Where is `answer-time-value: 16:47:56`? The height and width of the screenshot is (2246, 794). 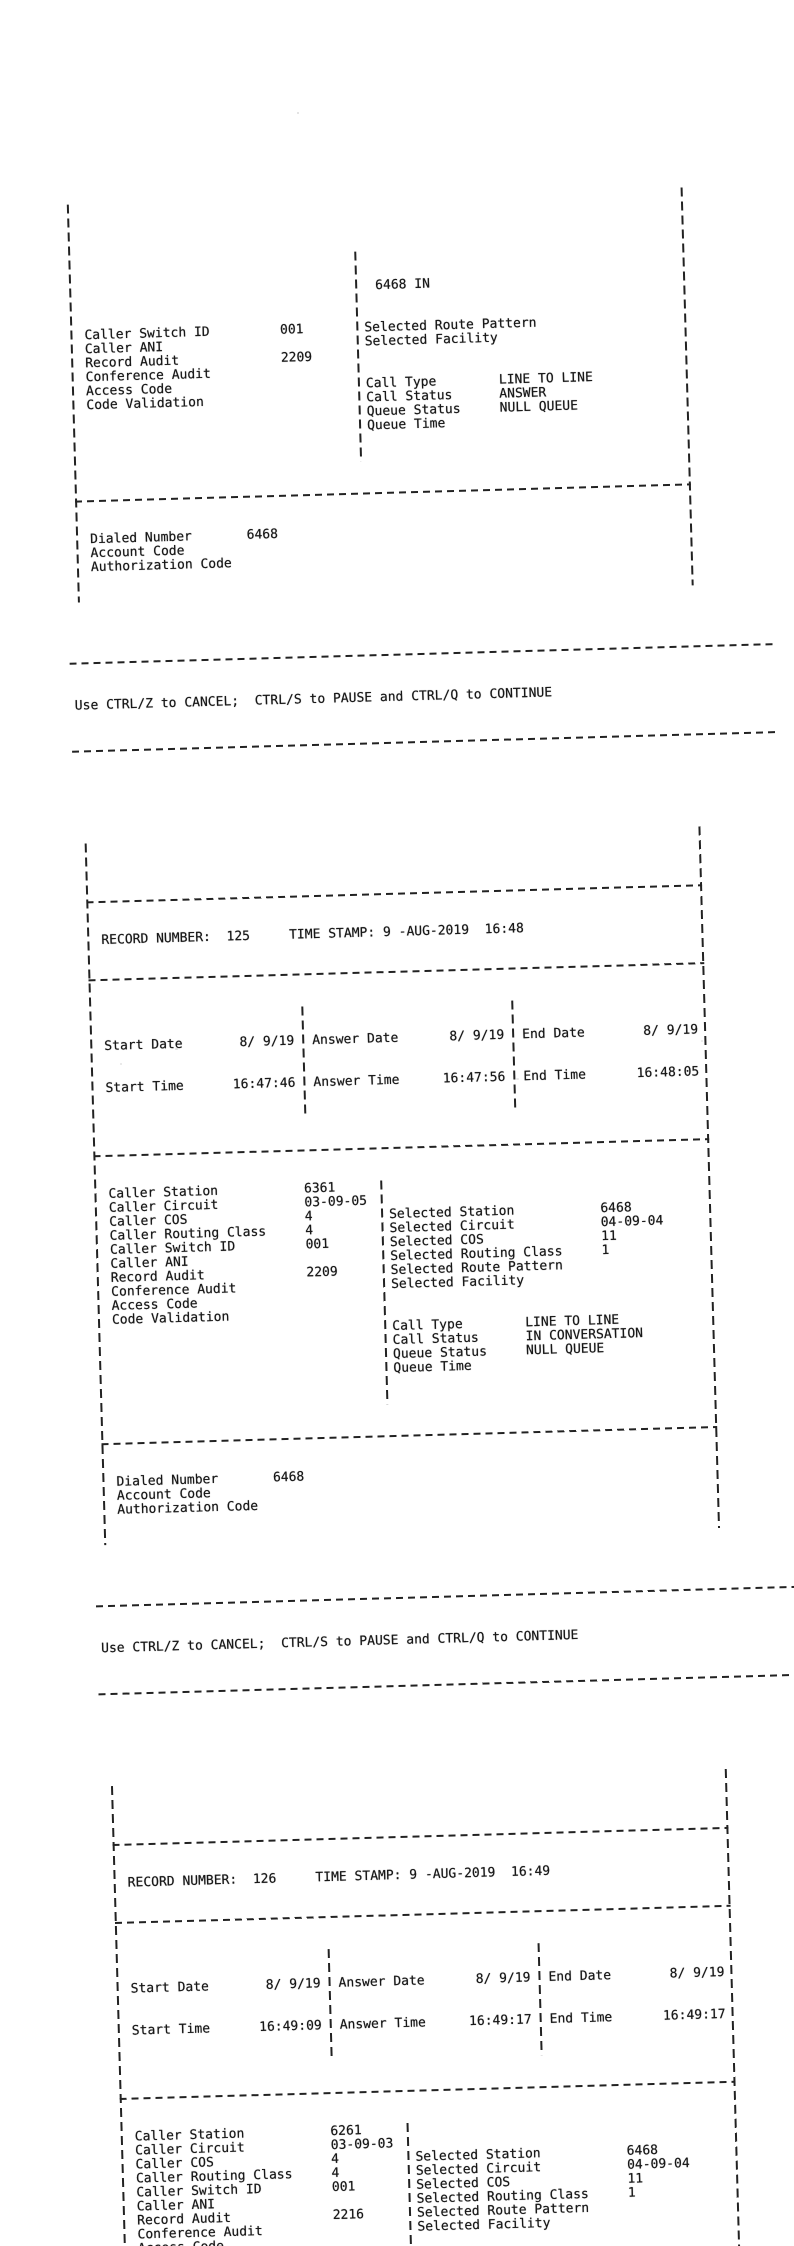 answer-time-value: 16:47:56 is located at coordinates (474, 1079).